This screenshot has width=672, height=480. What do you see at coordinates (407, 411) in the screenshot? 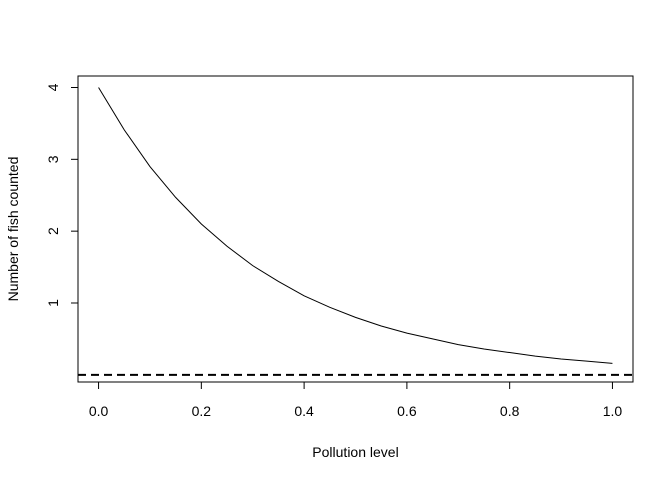
I see `x-tick-label: 0.6` at bounding box center [407, 411].